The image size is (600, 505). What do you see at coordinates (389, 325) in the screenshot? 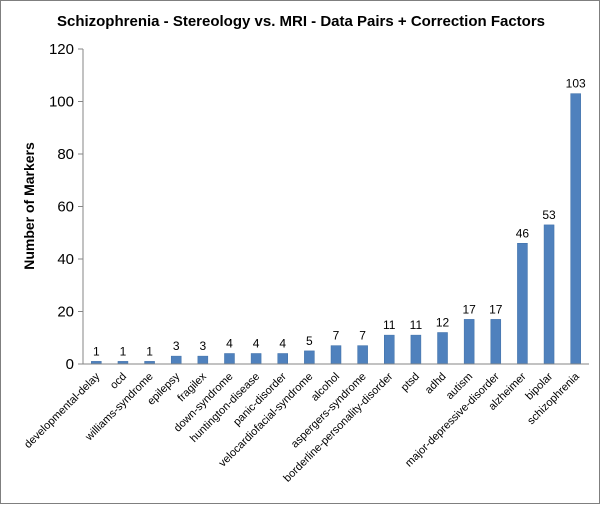
I see `data-label-borderline-personality-disorder: 11` at bounding box center [389, 325].